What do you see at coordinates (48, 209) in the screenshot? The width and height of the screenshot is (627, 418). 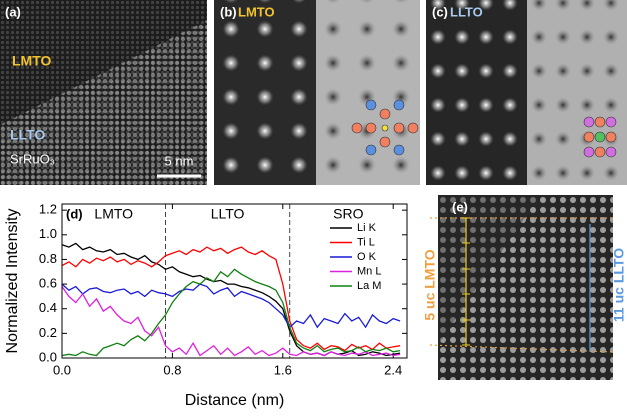 I see `y-tick-label: 1.2` at bounding box center [48, 209].